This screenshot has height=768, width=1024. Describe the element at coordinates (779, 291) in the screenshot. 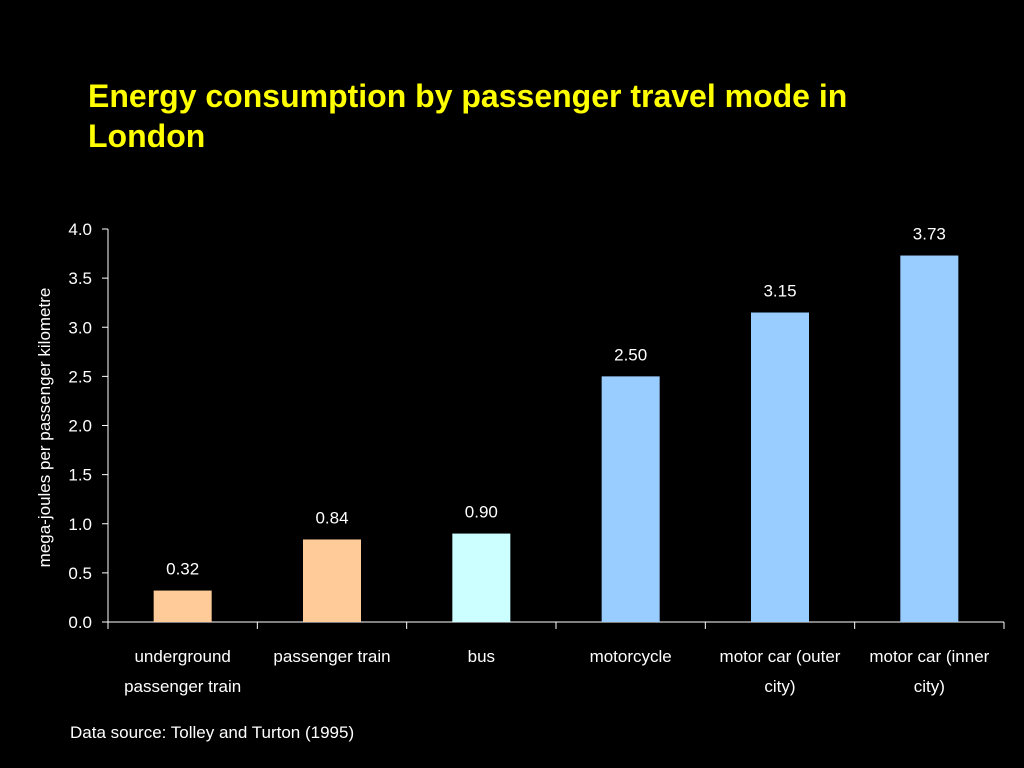

I see `data-label: 3.15` at that location.